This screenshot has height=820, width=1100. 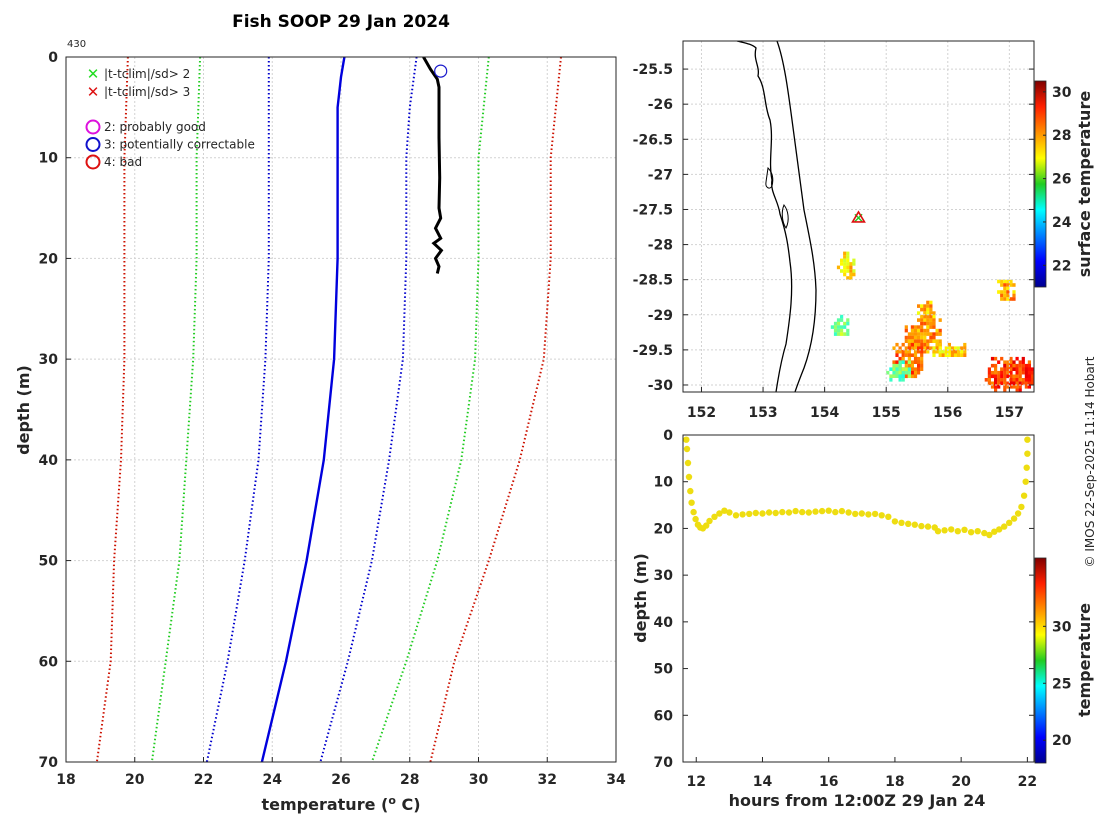 I want to click on legend-label: |t-tclim|/sd> 3, so click(x=147, y=92).